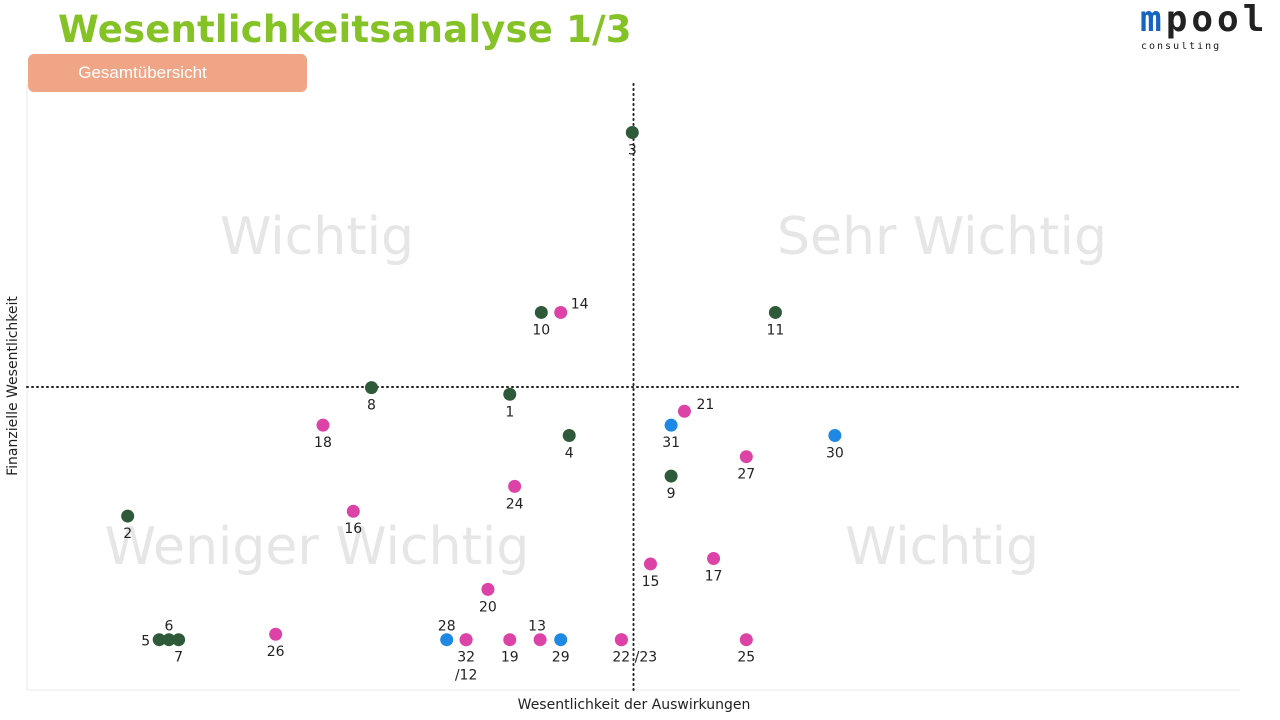  Describe the element at coordinates (537, 627) in the screenshot. I see `point-label-13: 13` at that location.